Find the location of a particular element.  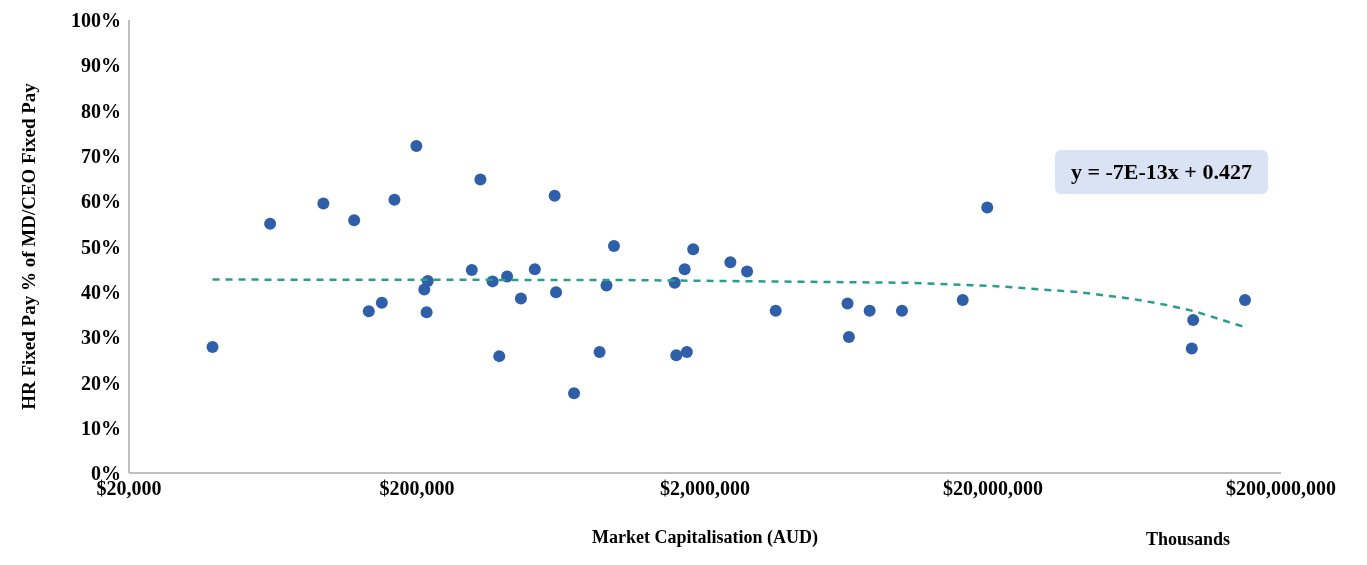

text: Thousands is located at coordinates (1188, 539).